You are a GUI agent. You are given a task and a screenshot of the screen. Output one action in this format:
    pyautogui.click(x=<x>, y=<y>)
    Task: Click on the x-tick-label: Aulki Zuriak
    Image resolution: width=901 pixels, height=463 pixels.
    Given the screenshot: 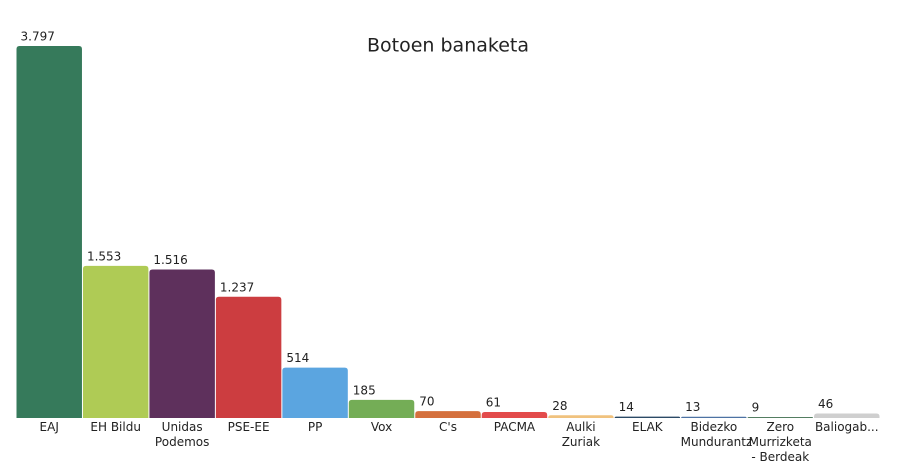 What is the action you would take?
    pyautogui.click(x=581, y=434)
    